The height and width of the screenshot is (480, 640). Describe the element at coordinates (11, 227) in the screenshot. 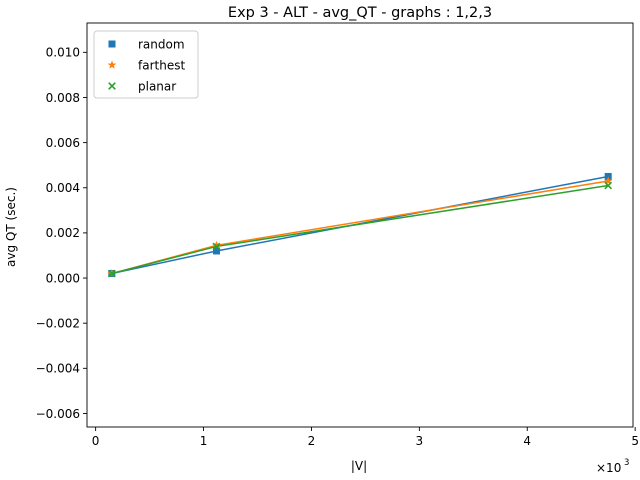

I see `y-axis-label: avg QT (sec.)` at that location.